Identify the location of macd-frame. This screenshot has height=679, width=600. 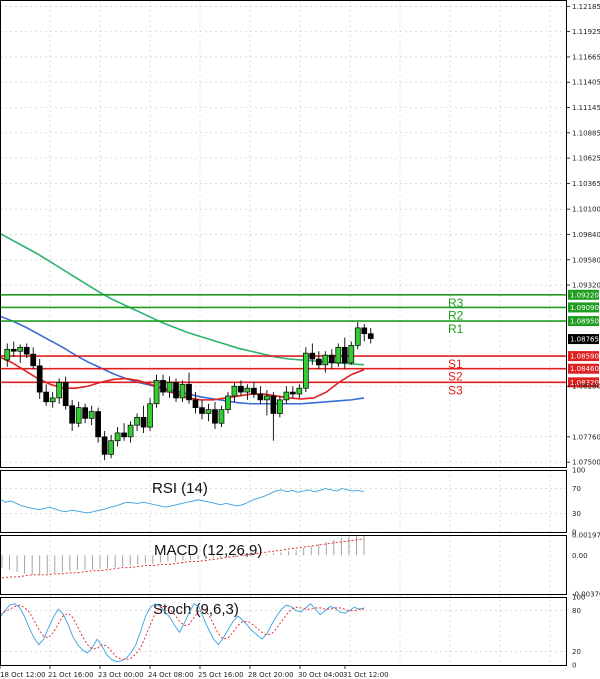
(283, 565).